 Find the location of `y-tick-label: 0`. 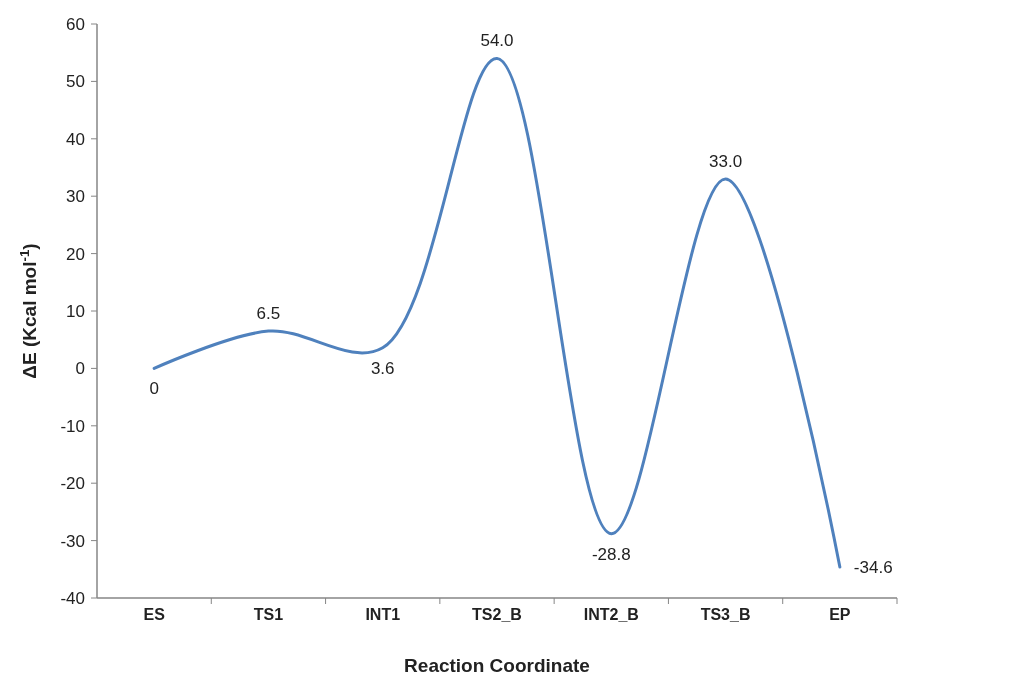

y-tick-label: 0 is located at coordinates (80, 369).